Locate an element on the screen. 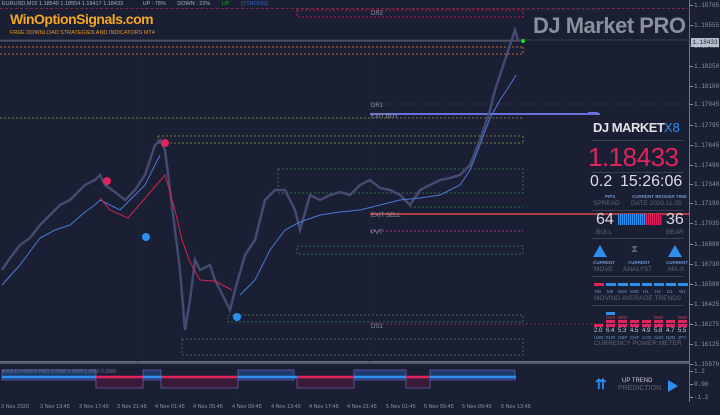 Image resolution: width=720 pixels, height=415 pixels. time-tick: 4 Nov 09:45 is located at coordinates (247, 407).